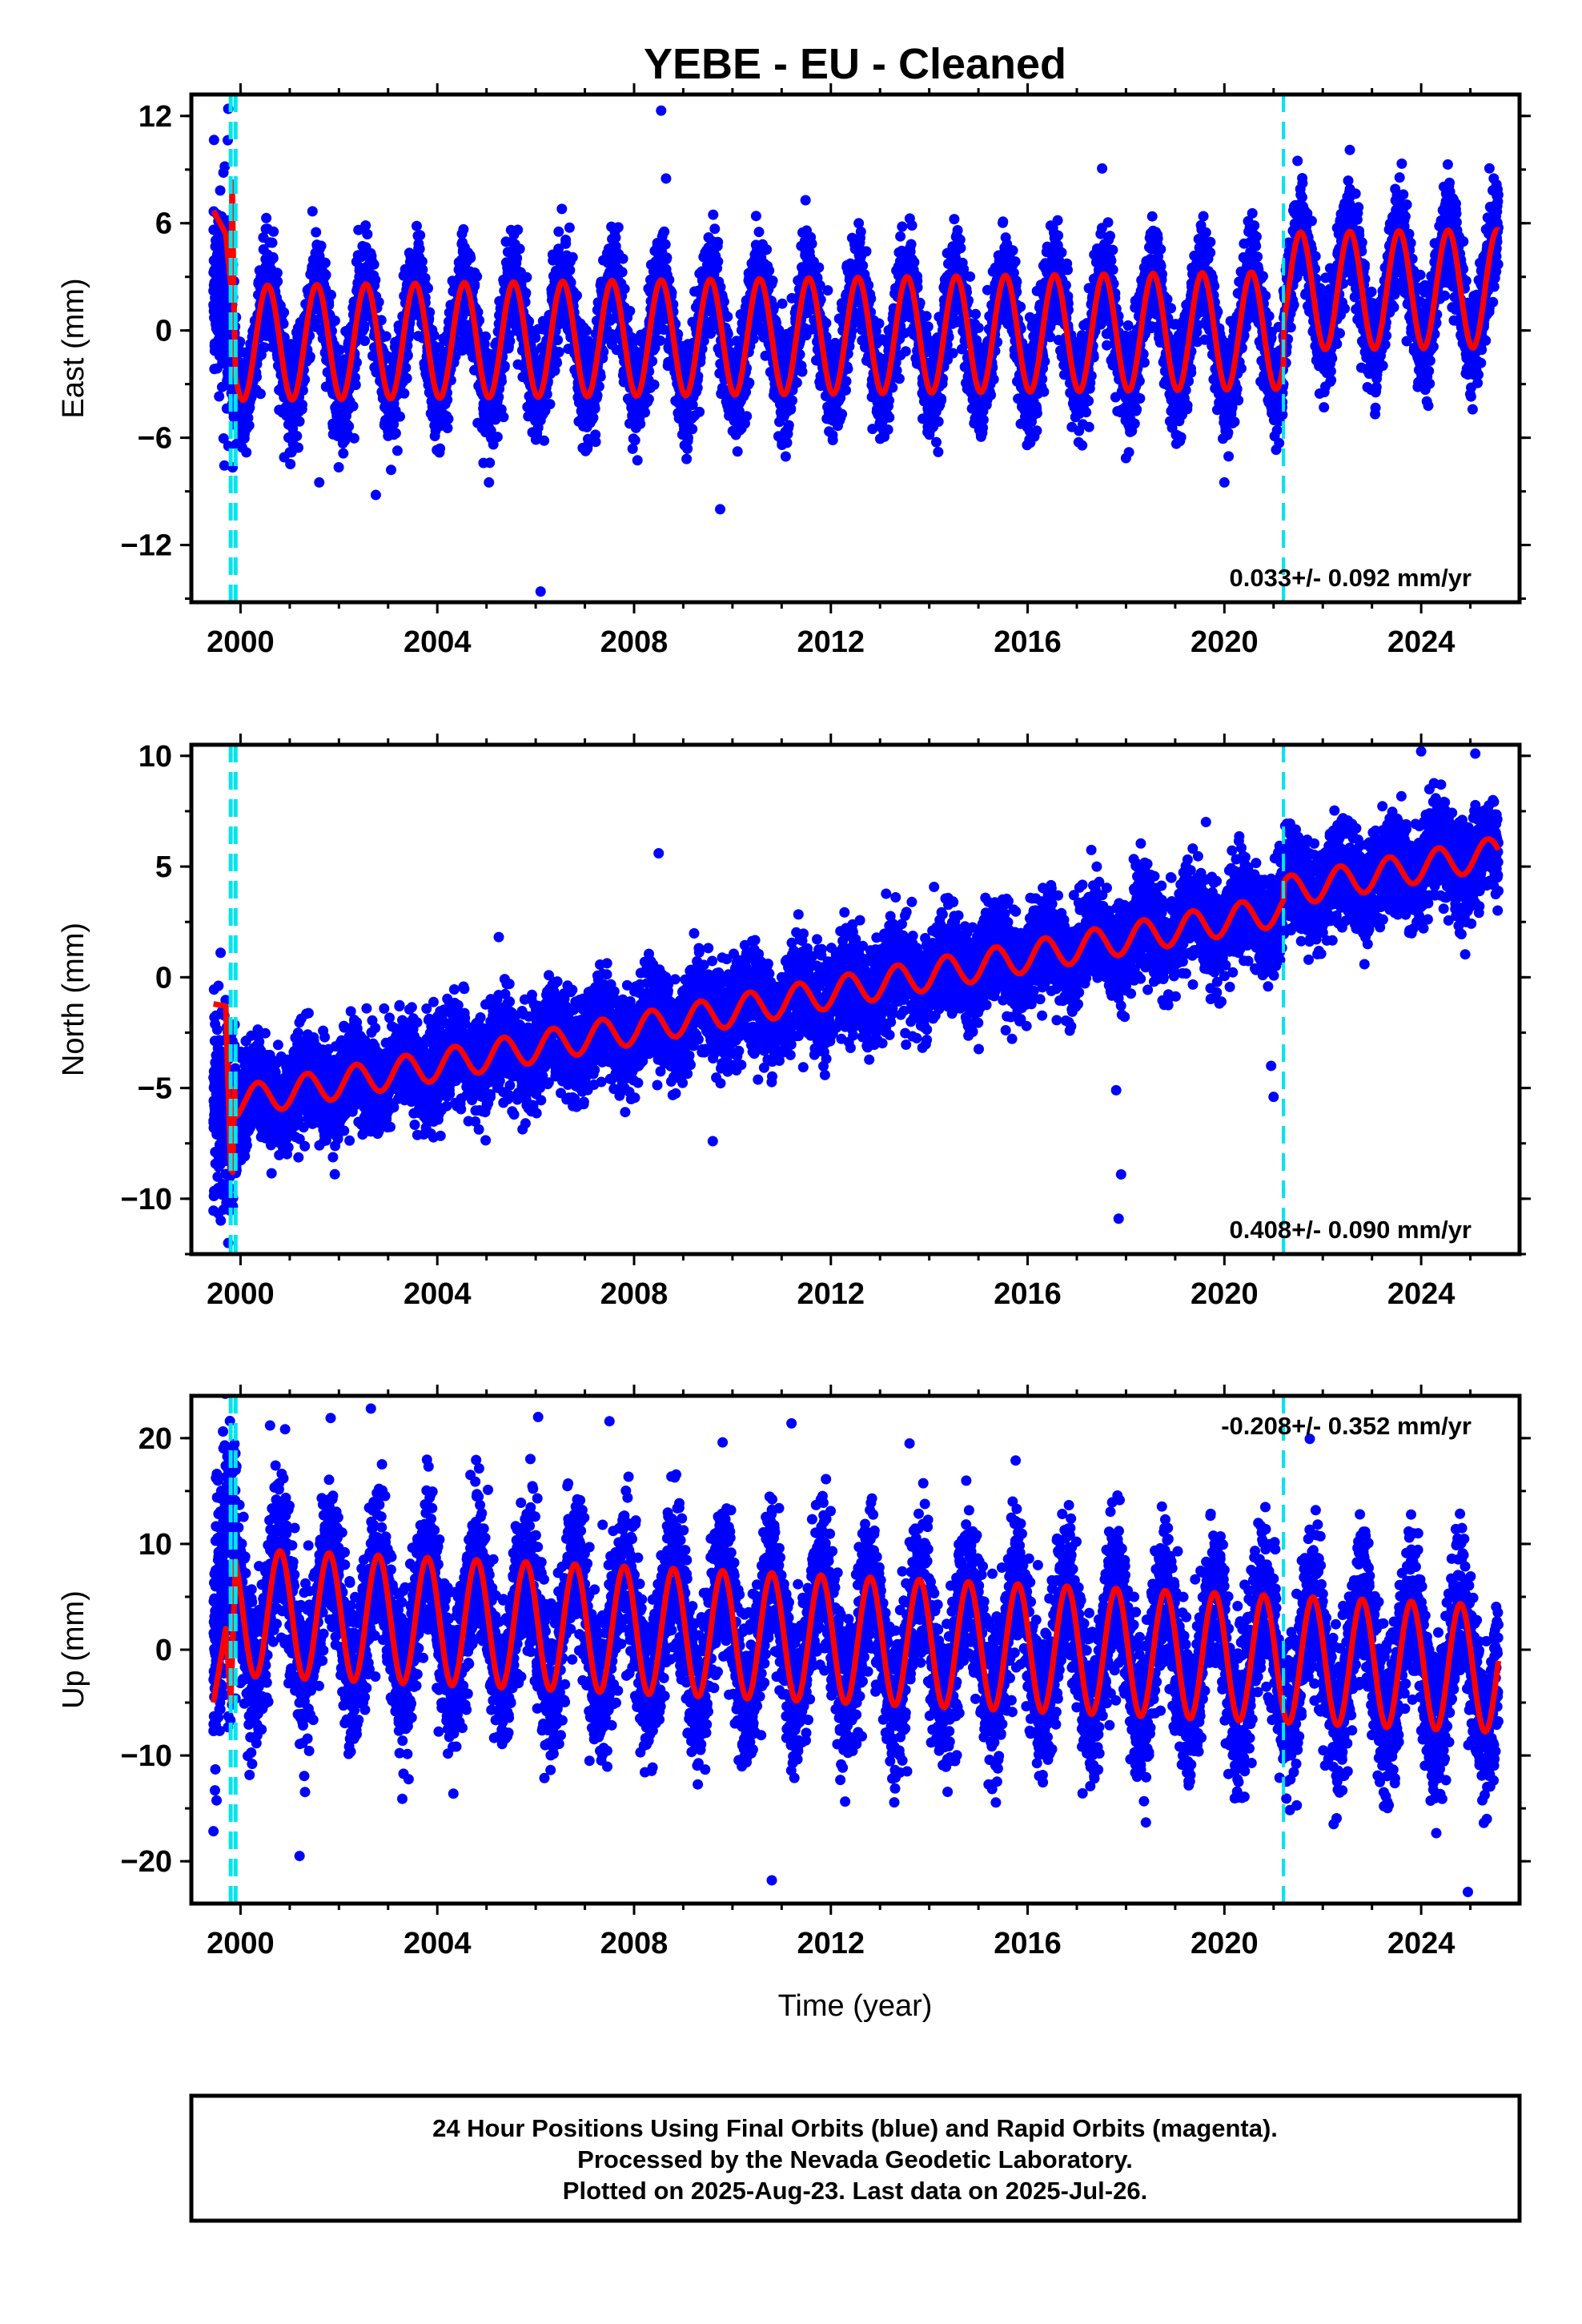  Describe the element at coordinates (164, 331) in the screenshot. I see `east-y-tick-label: 0` at that location.